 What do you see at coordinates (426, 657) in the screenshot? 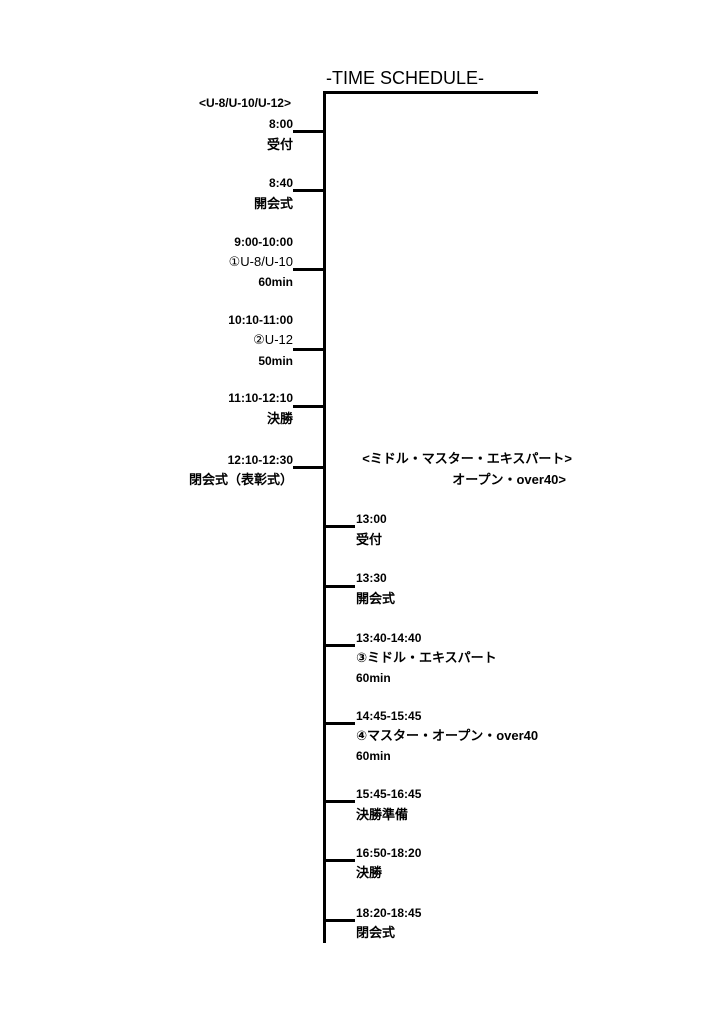
I see `schedule-label: ③ミドル・エキスパート` at bounding box center [426, 657].